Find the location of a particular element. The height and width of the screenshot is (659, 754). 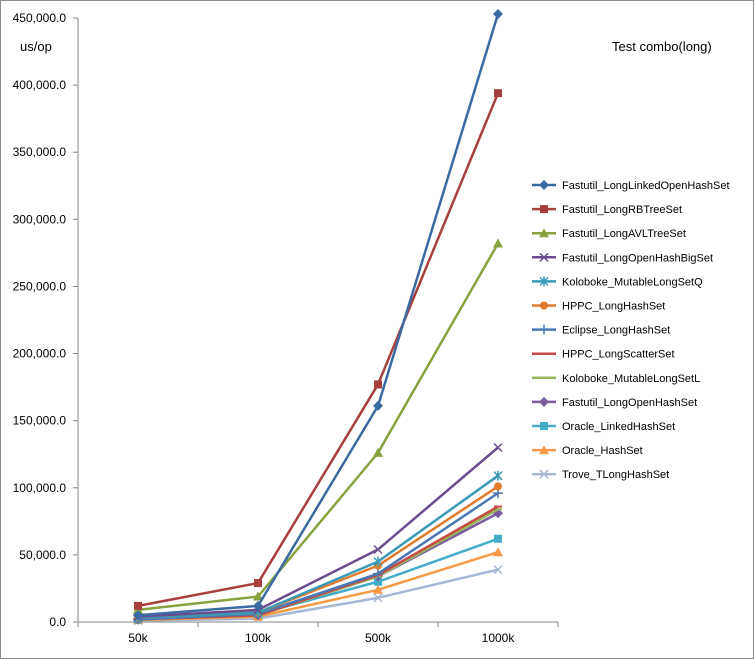

legend-item: Eclipse_LongHashSet is located at coordinates (601, 330).